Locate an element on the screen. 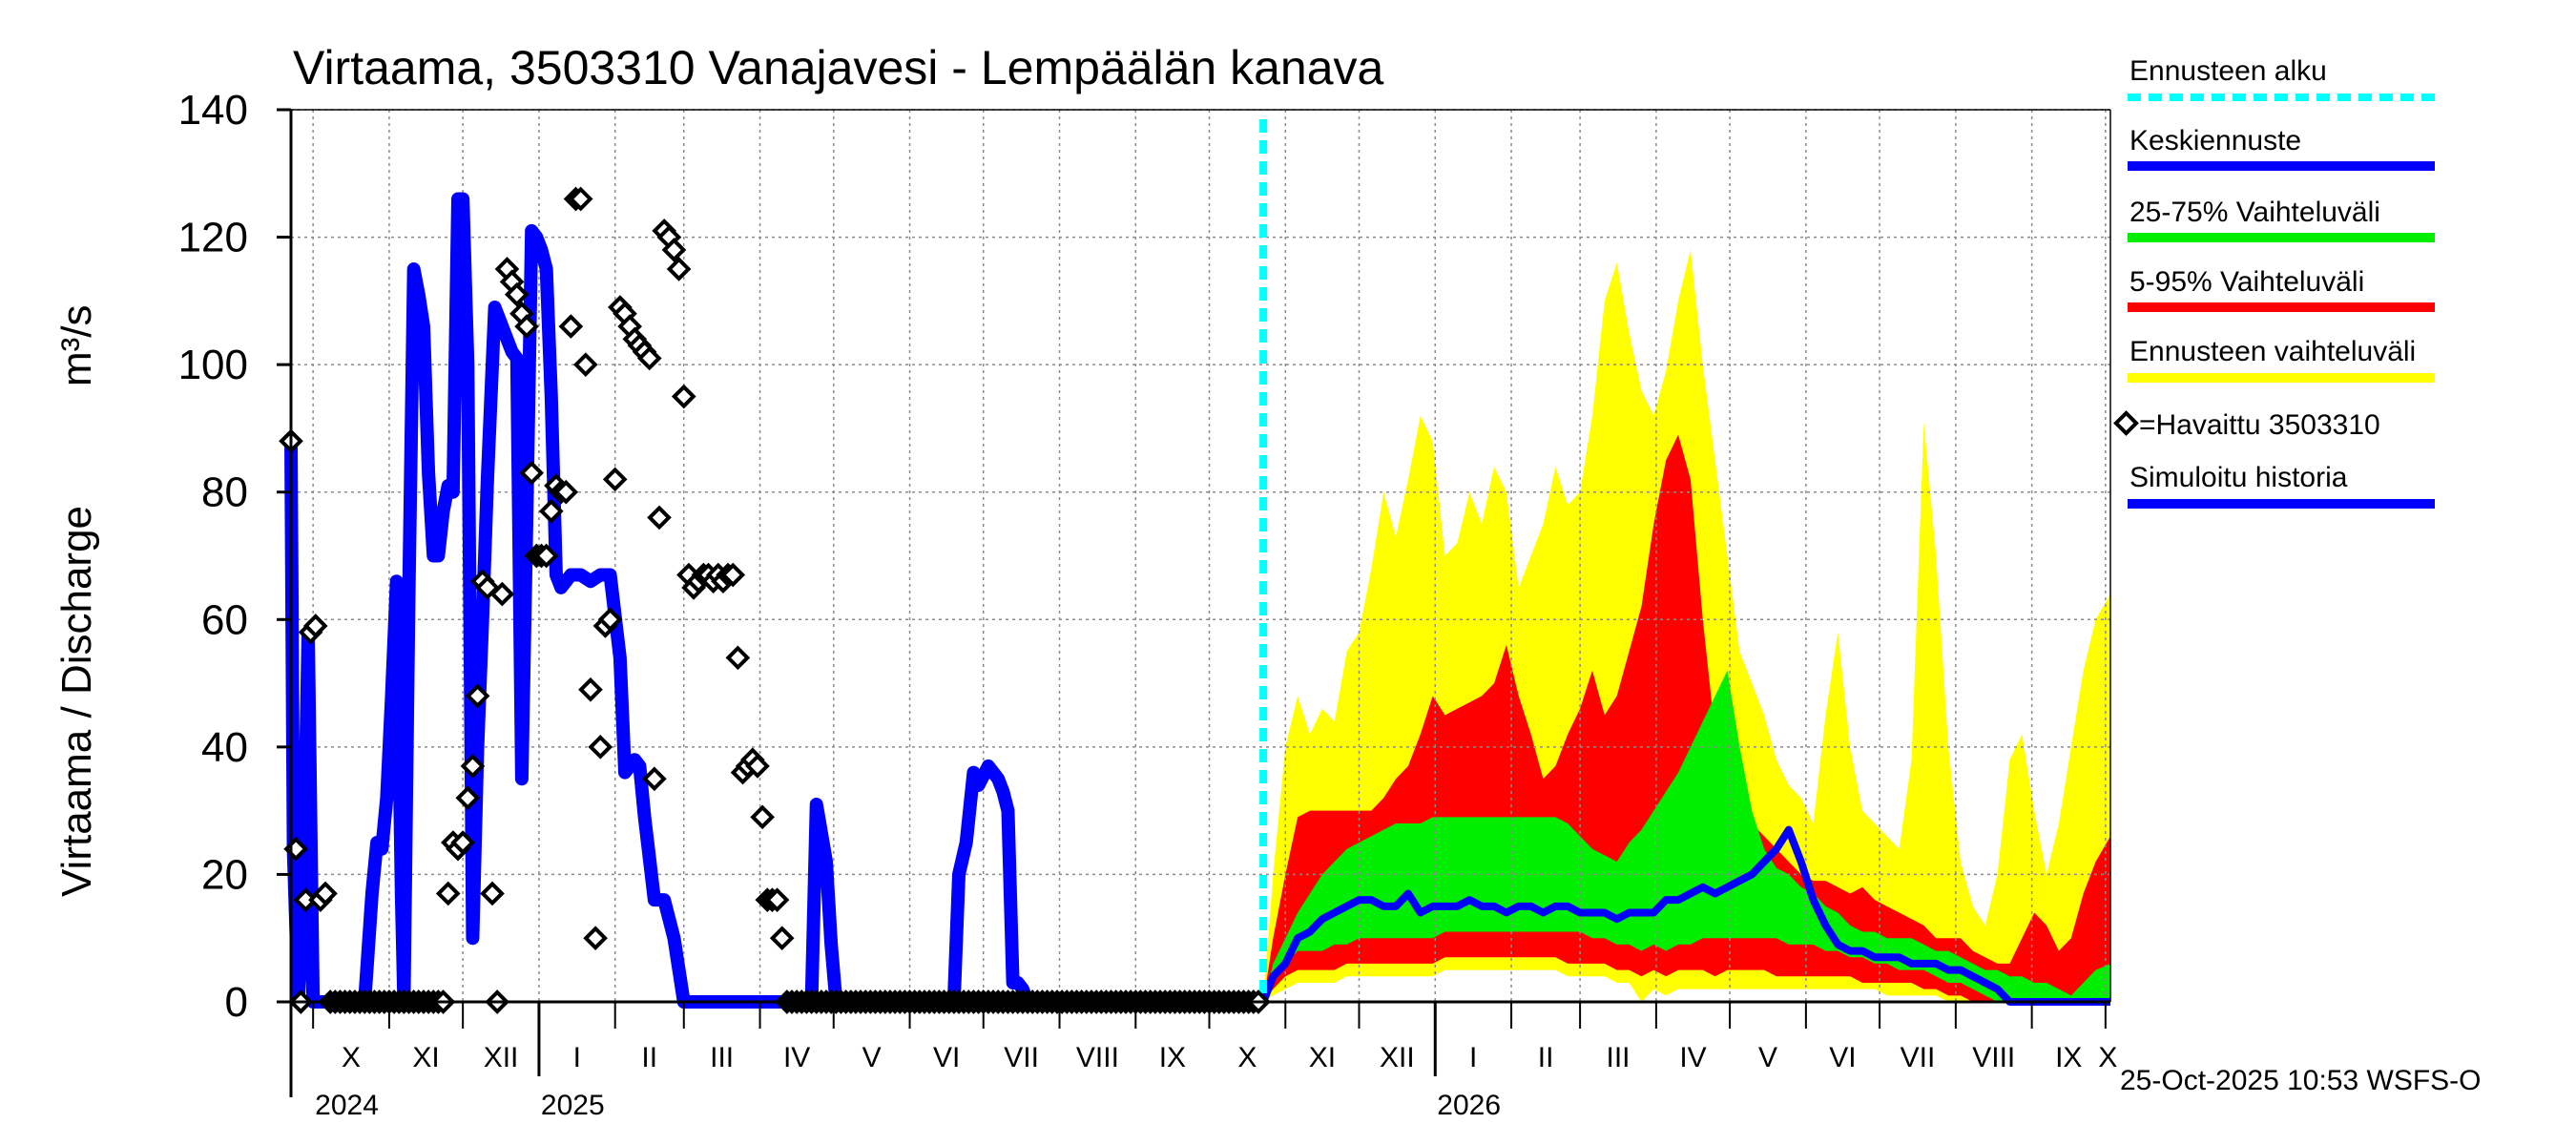 The width and height of the screenshot is (2576, 1145). y-axis-label: Virtaama / Discharge is located at coordinates (76, 702).